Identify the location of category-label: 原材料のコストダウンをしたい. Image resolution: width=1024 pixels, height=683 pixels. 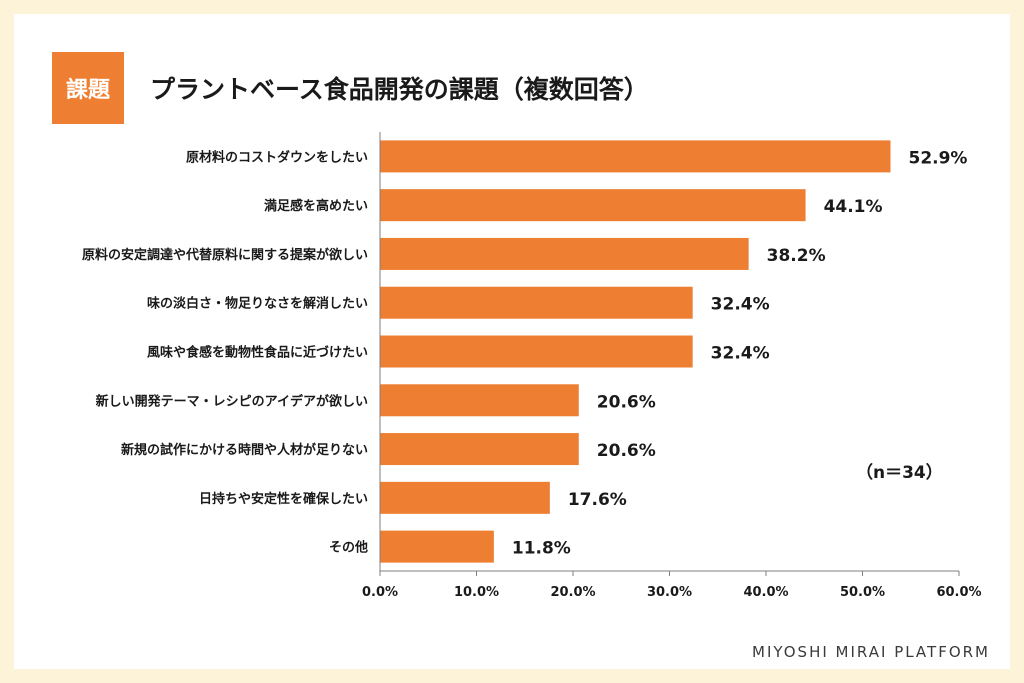
(277, 157).